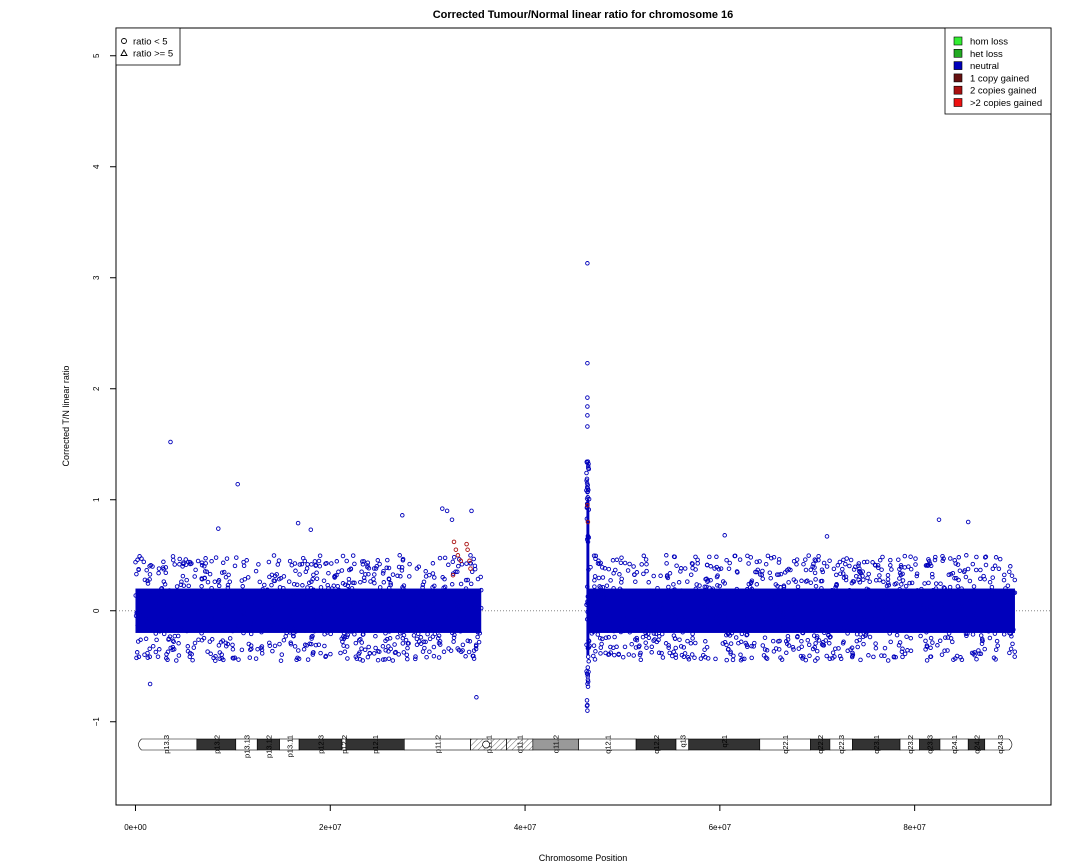  What do you see at coordinates (588, 577) in the screenshot?
I see `data-point-cloud` at bounding box center [588, 577].